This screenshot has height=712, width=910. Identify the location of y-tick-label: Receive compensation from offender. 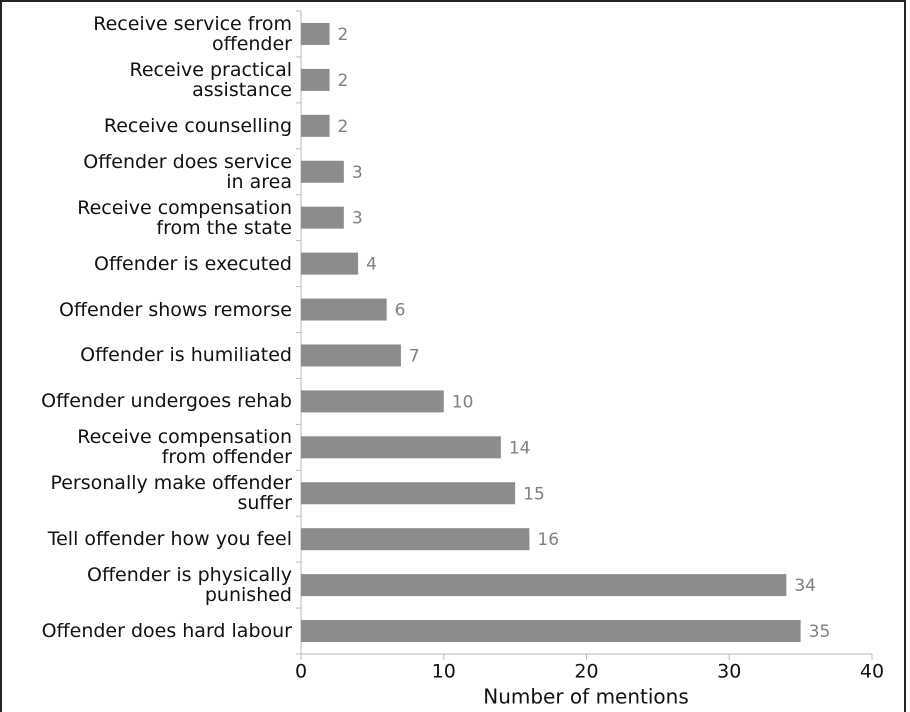
(184, 447).